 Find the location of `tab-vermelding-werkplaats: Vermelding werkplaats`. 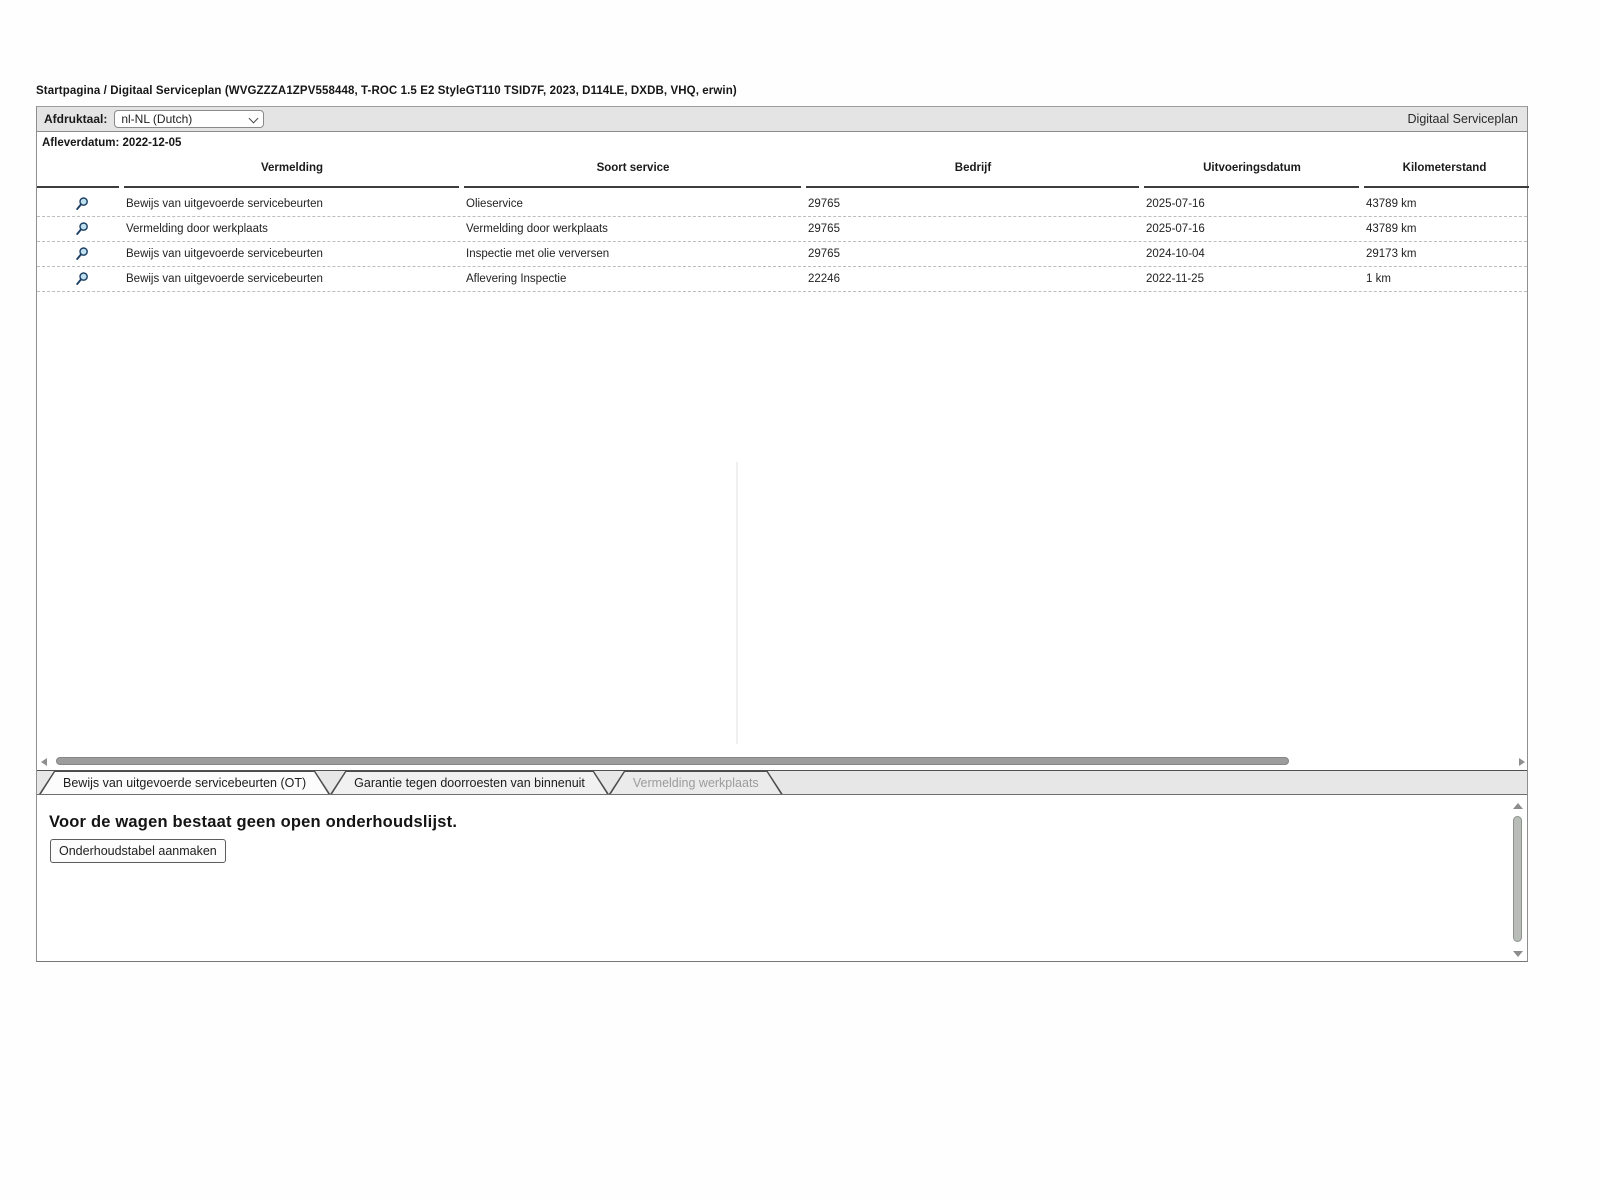

tab-vermelding-werkplaats: Vermelding werkplaats is located at coordinates (696, 782).